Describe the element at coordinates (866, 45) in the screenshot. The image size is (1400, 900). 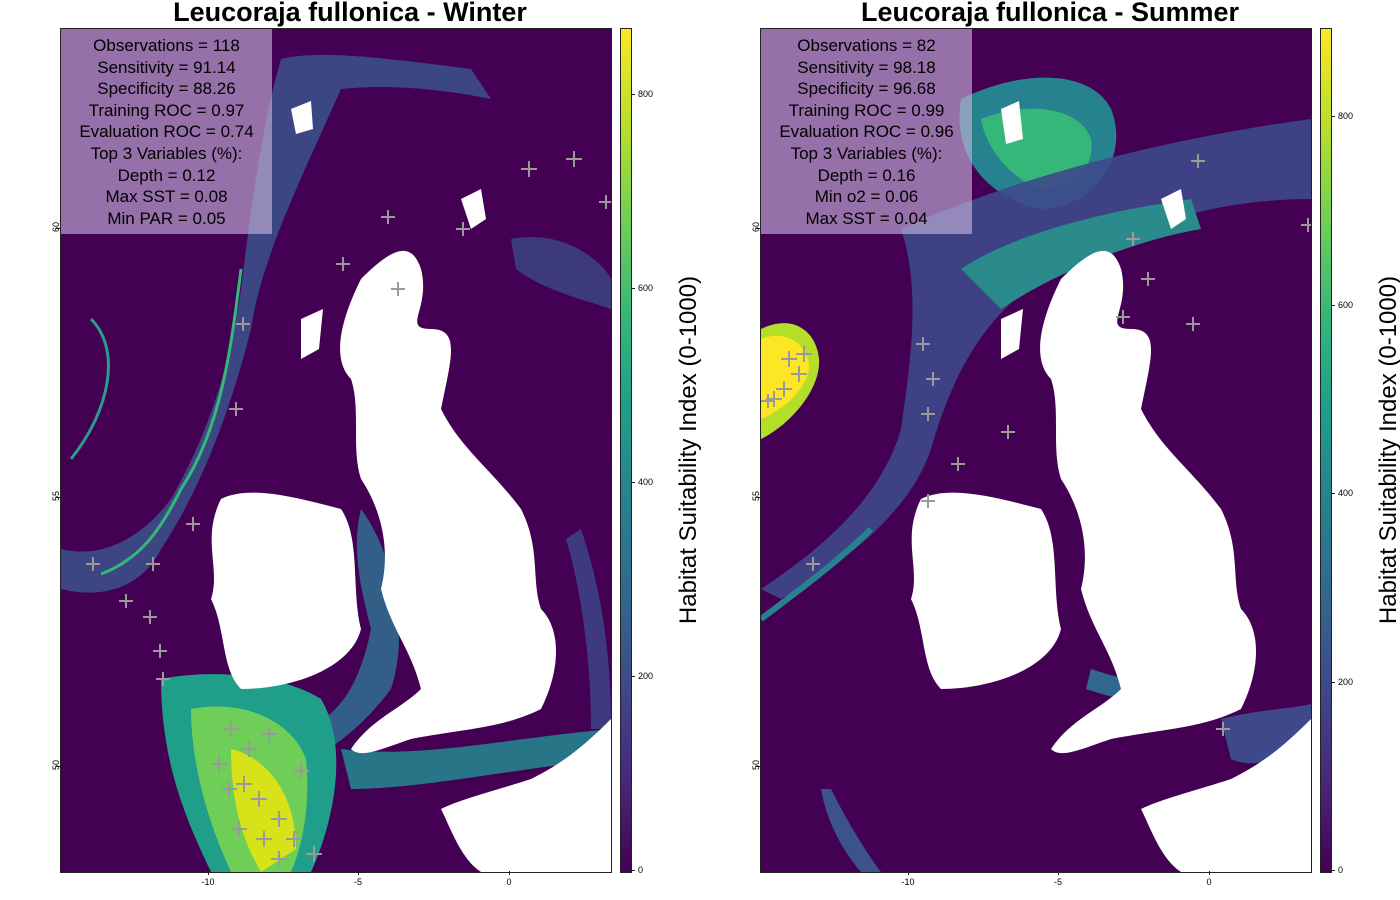
I see `stat-line: Observations = 82` at that location.